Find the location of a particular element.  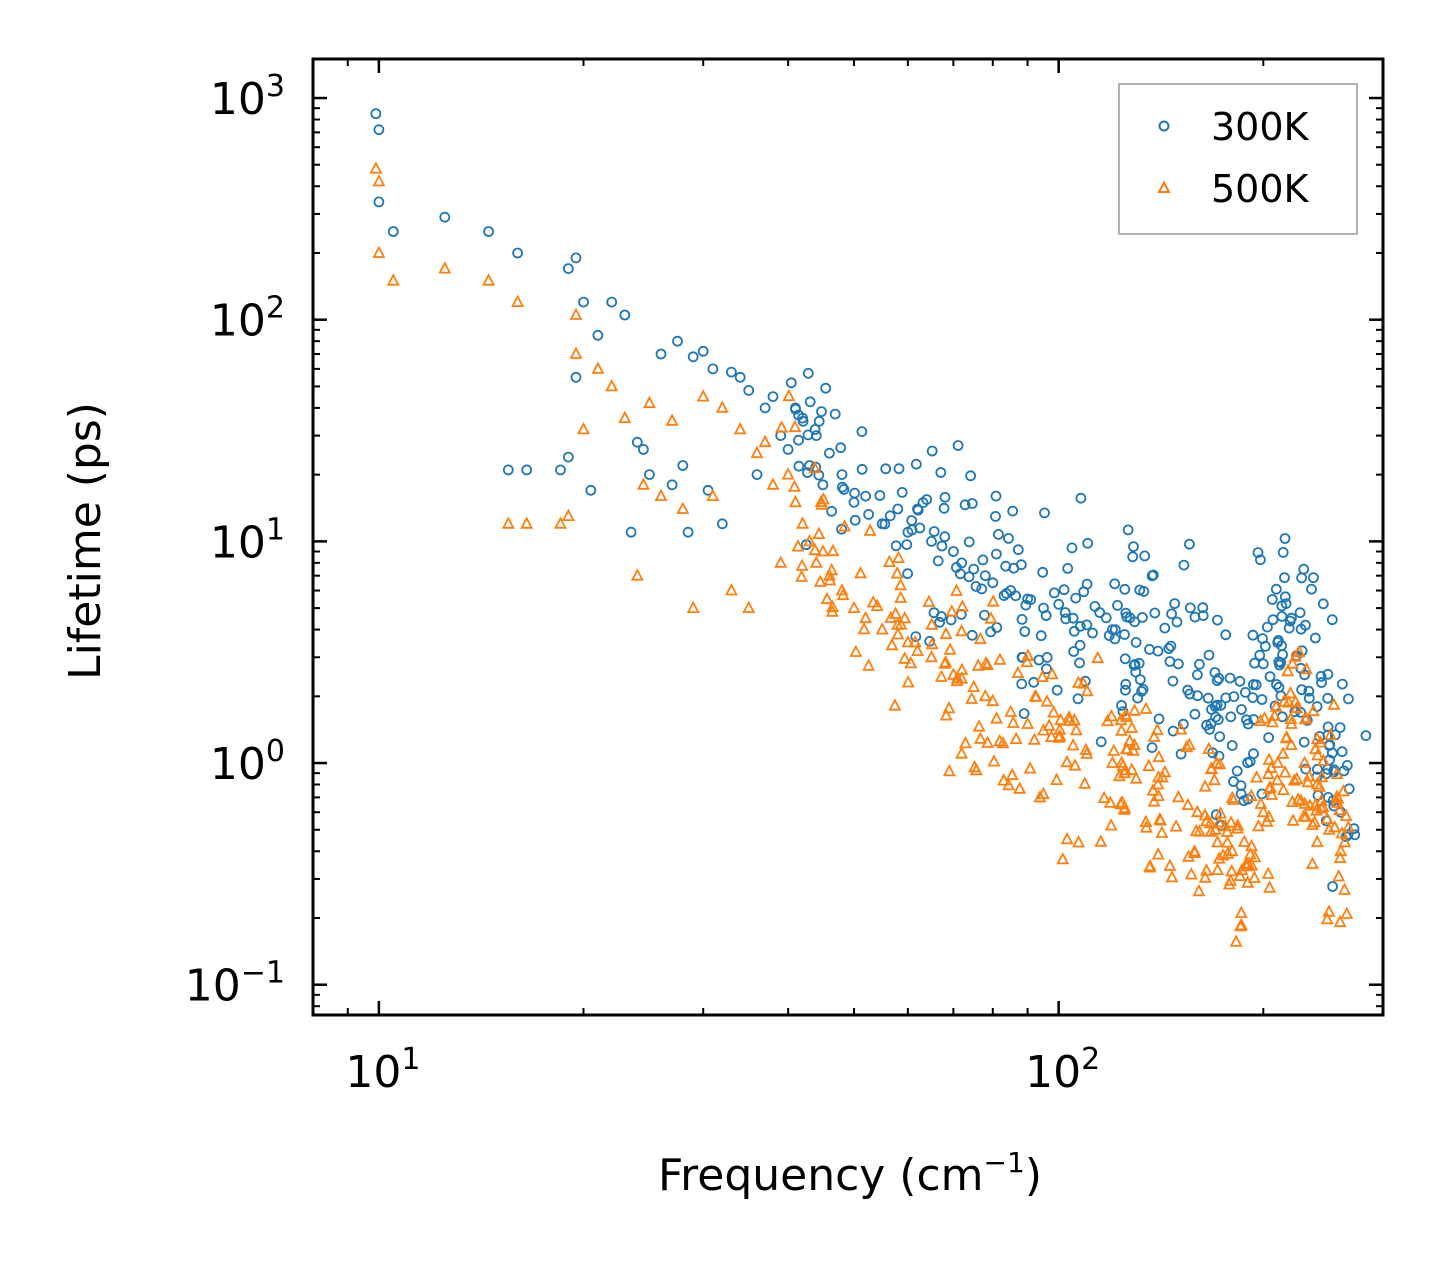

legend-box is located at coordinates (1238, 159).